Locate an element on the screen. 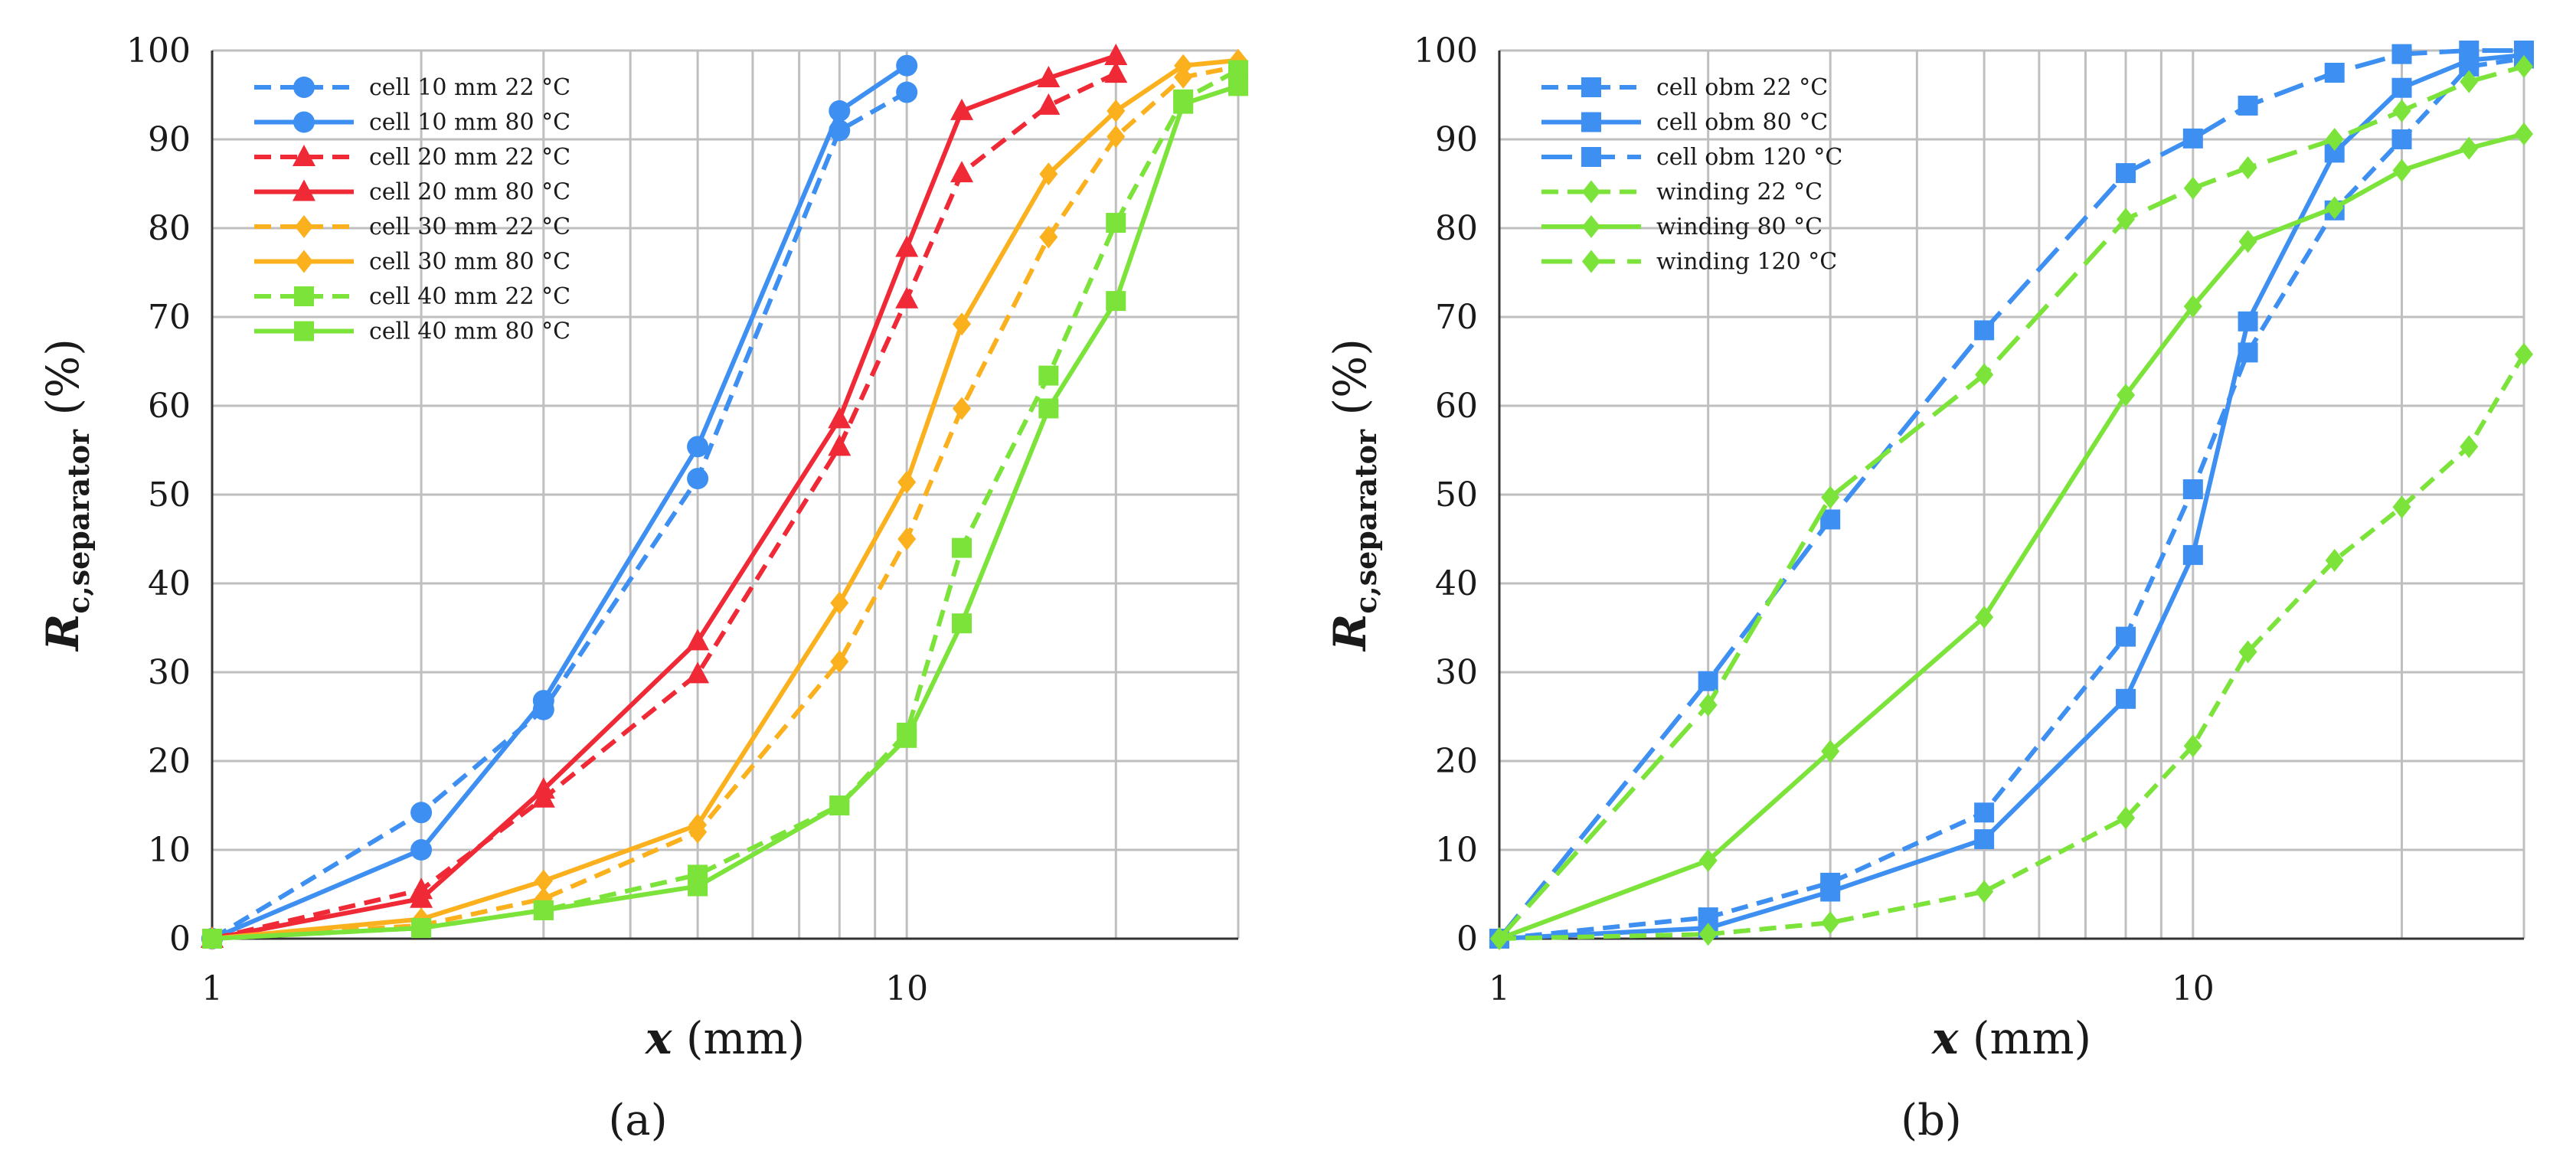  panel-b-x-axis-title: x (mm) is located at coordinates (2010, 1038).